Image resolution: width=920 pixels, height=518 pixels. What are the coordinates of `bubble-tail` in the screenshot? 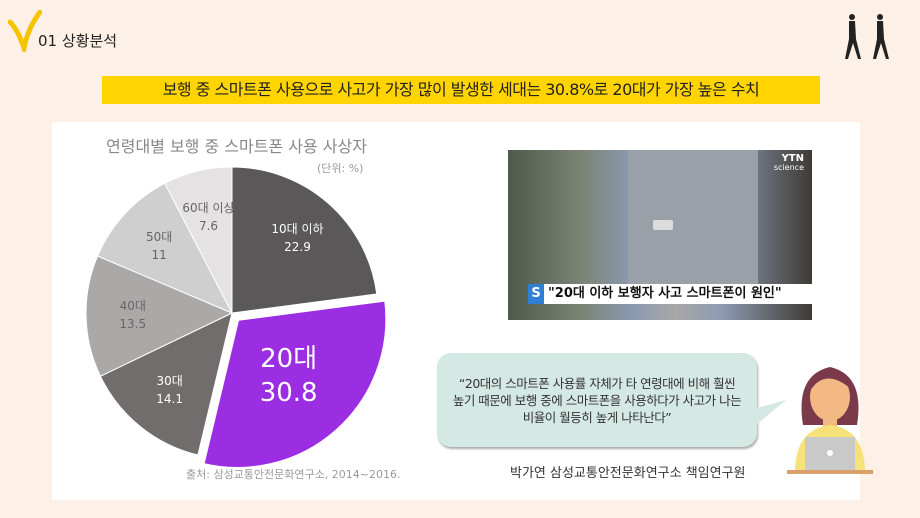 It's located at (768, 415).